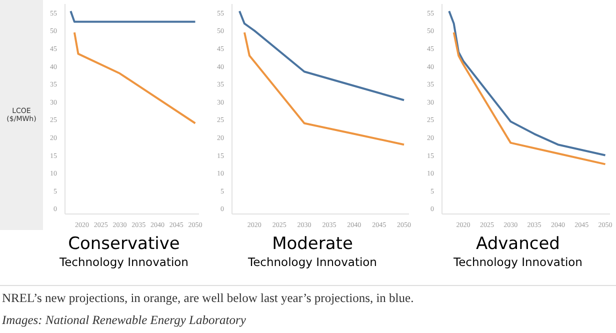 The image size is (616, 333). I want to click on text: Moderate, so click(312, 244).